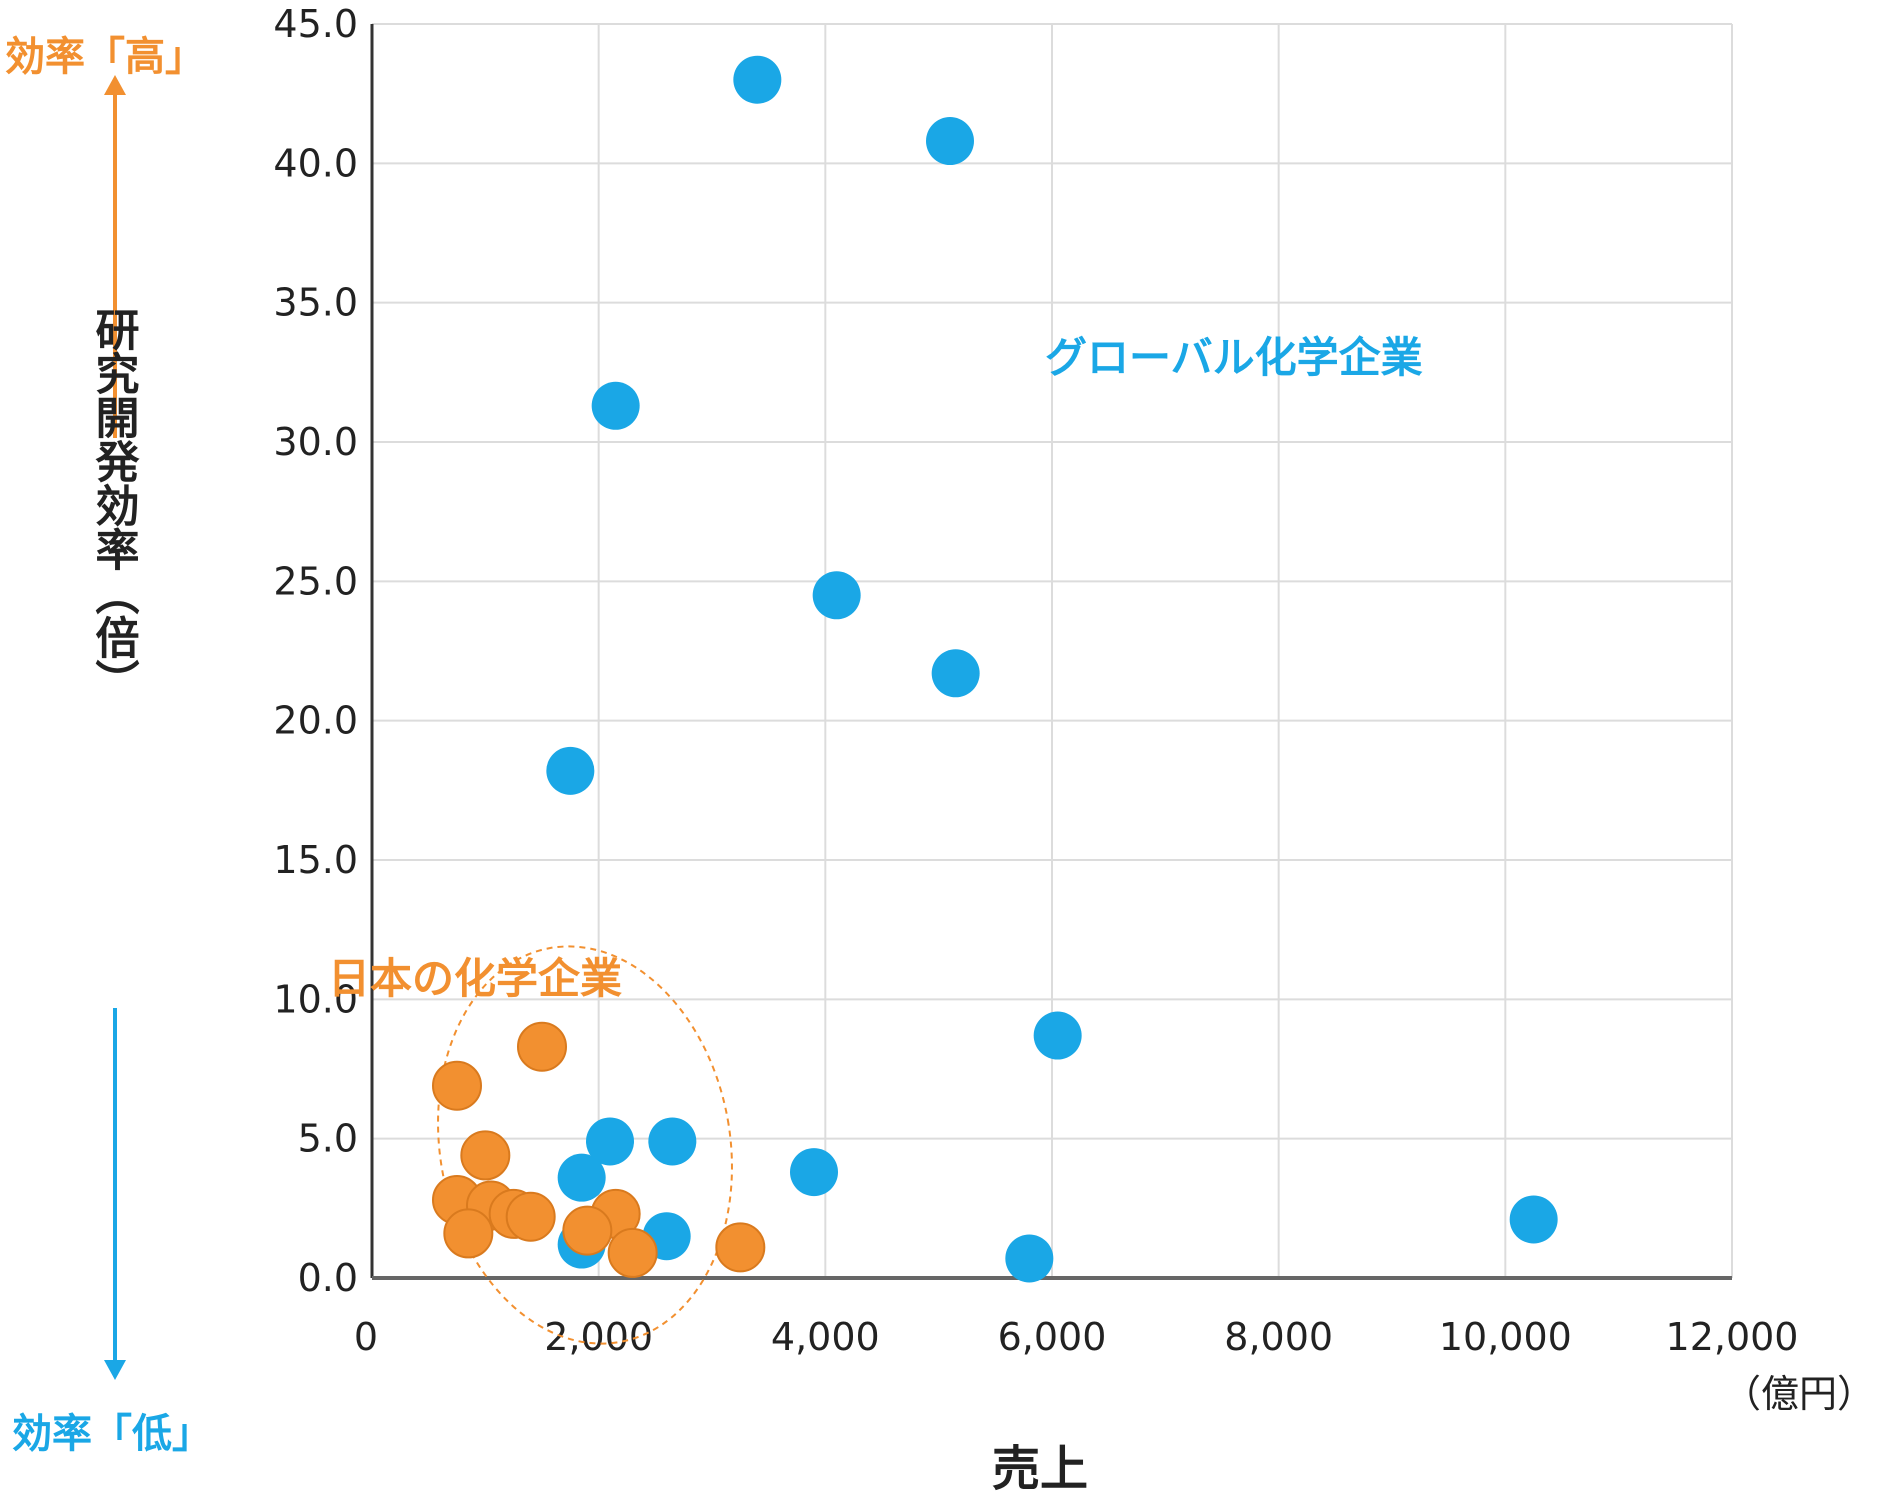 Image resolution: width=1883 pixels, height=1497 pixels. Describe the element at coordinates (328, 1139) in the screenshot. I see `y-tick-label: 5.0` at that location.